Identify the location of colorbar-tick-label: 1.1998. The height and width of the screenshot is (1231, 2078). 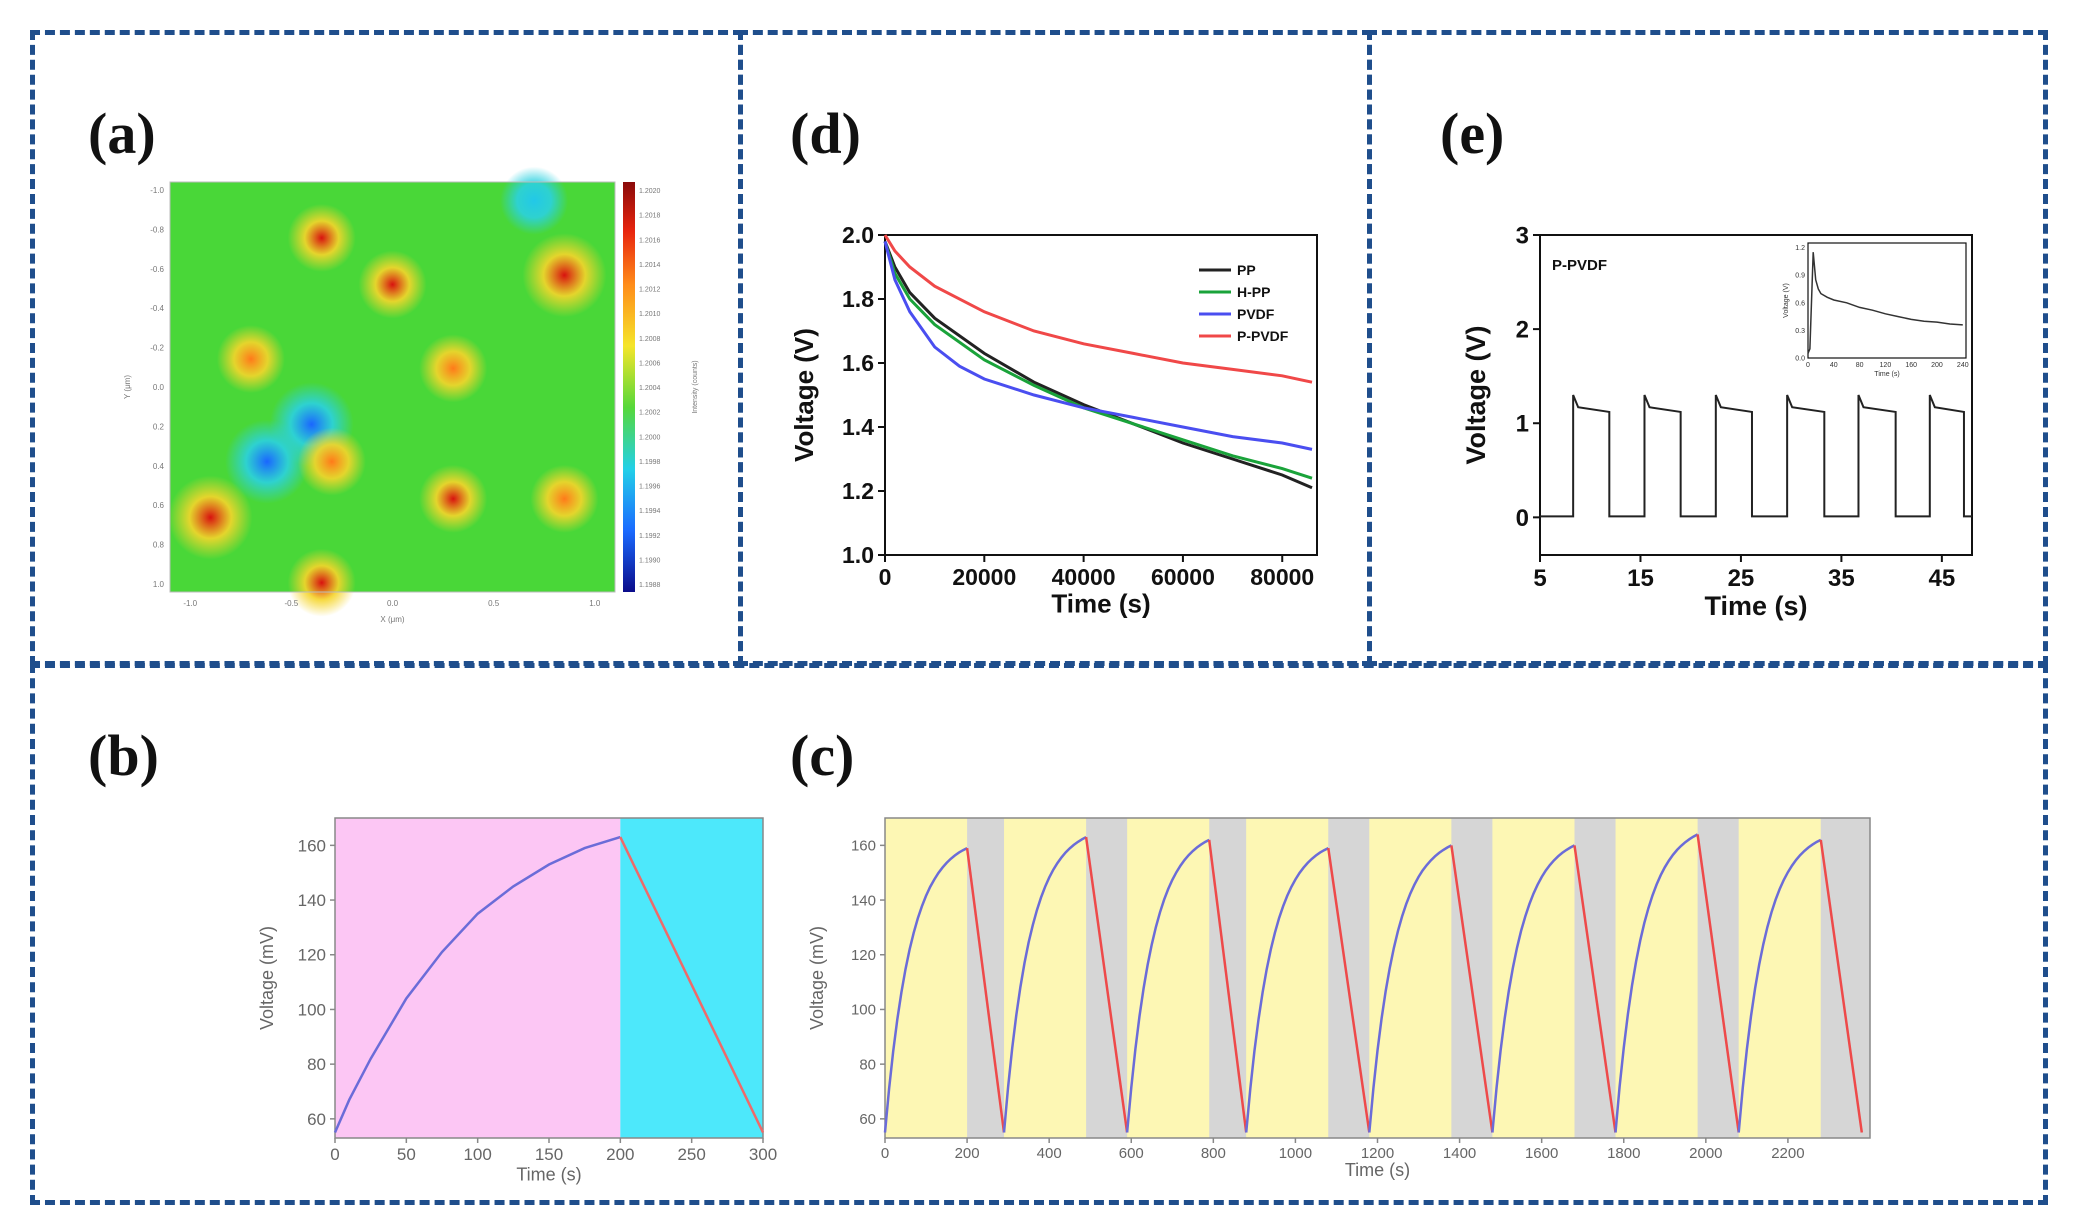
(650, 462).